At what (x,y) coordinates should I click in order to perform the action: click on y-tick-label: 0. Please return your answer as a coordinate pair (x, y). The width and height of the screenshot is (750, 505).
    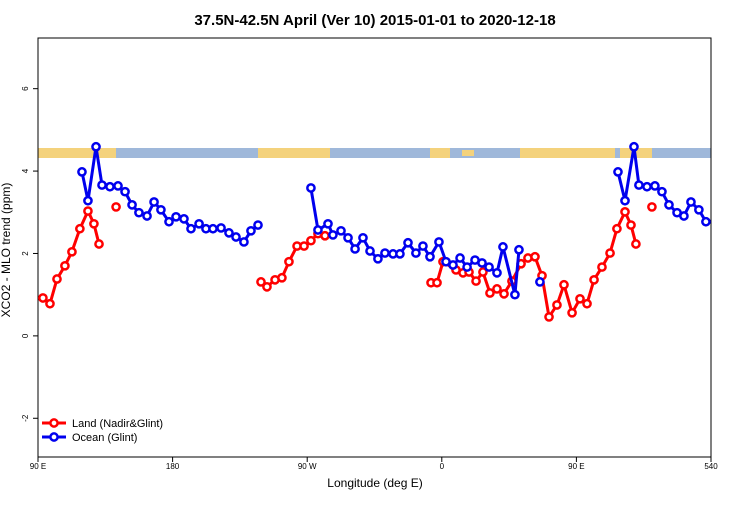
    Looking at the image, I should click on (25, 335).